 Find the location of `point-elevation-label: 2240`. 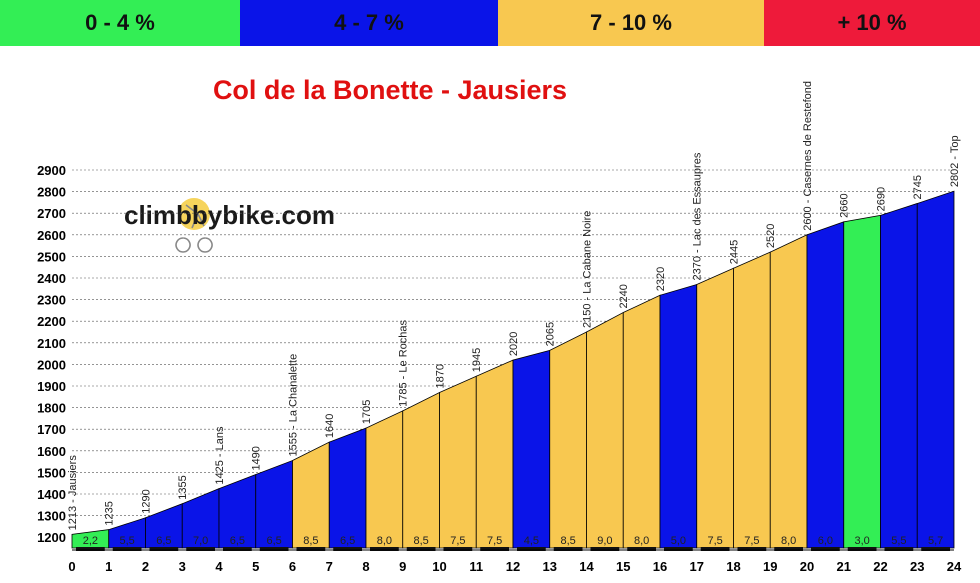

point-elevation-label: 2240 is located at coordinates (624, 296).